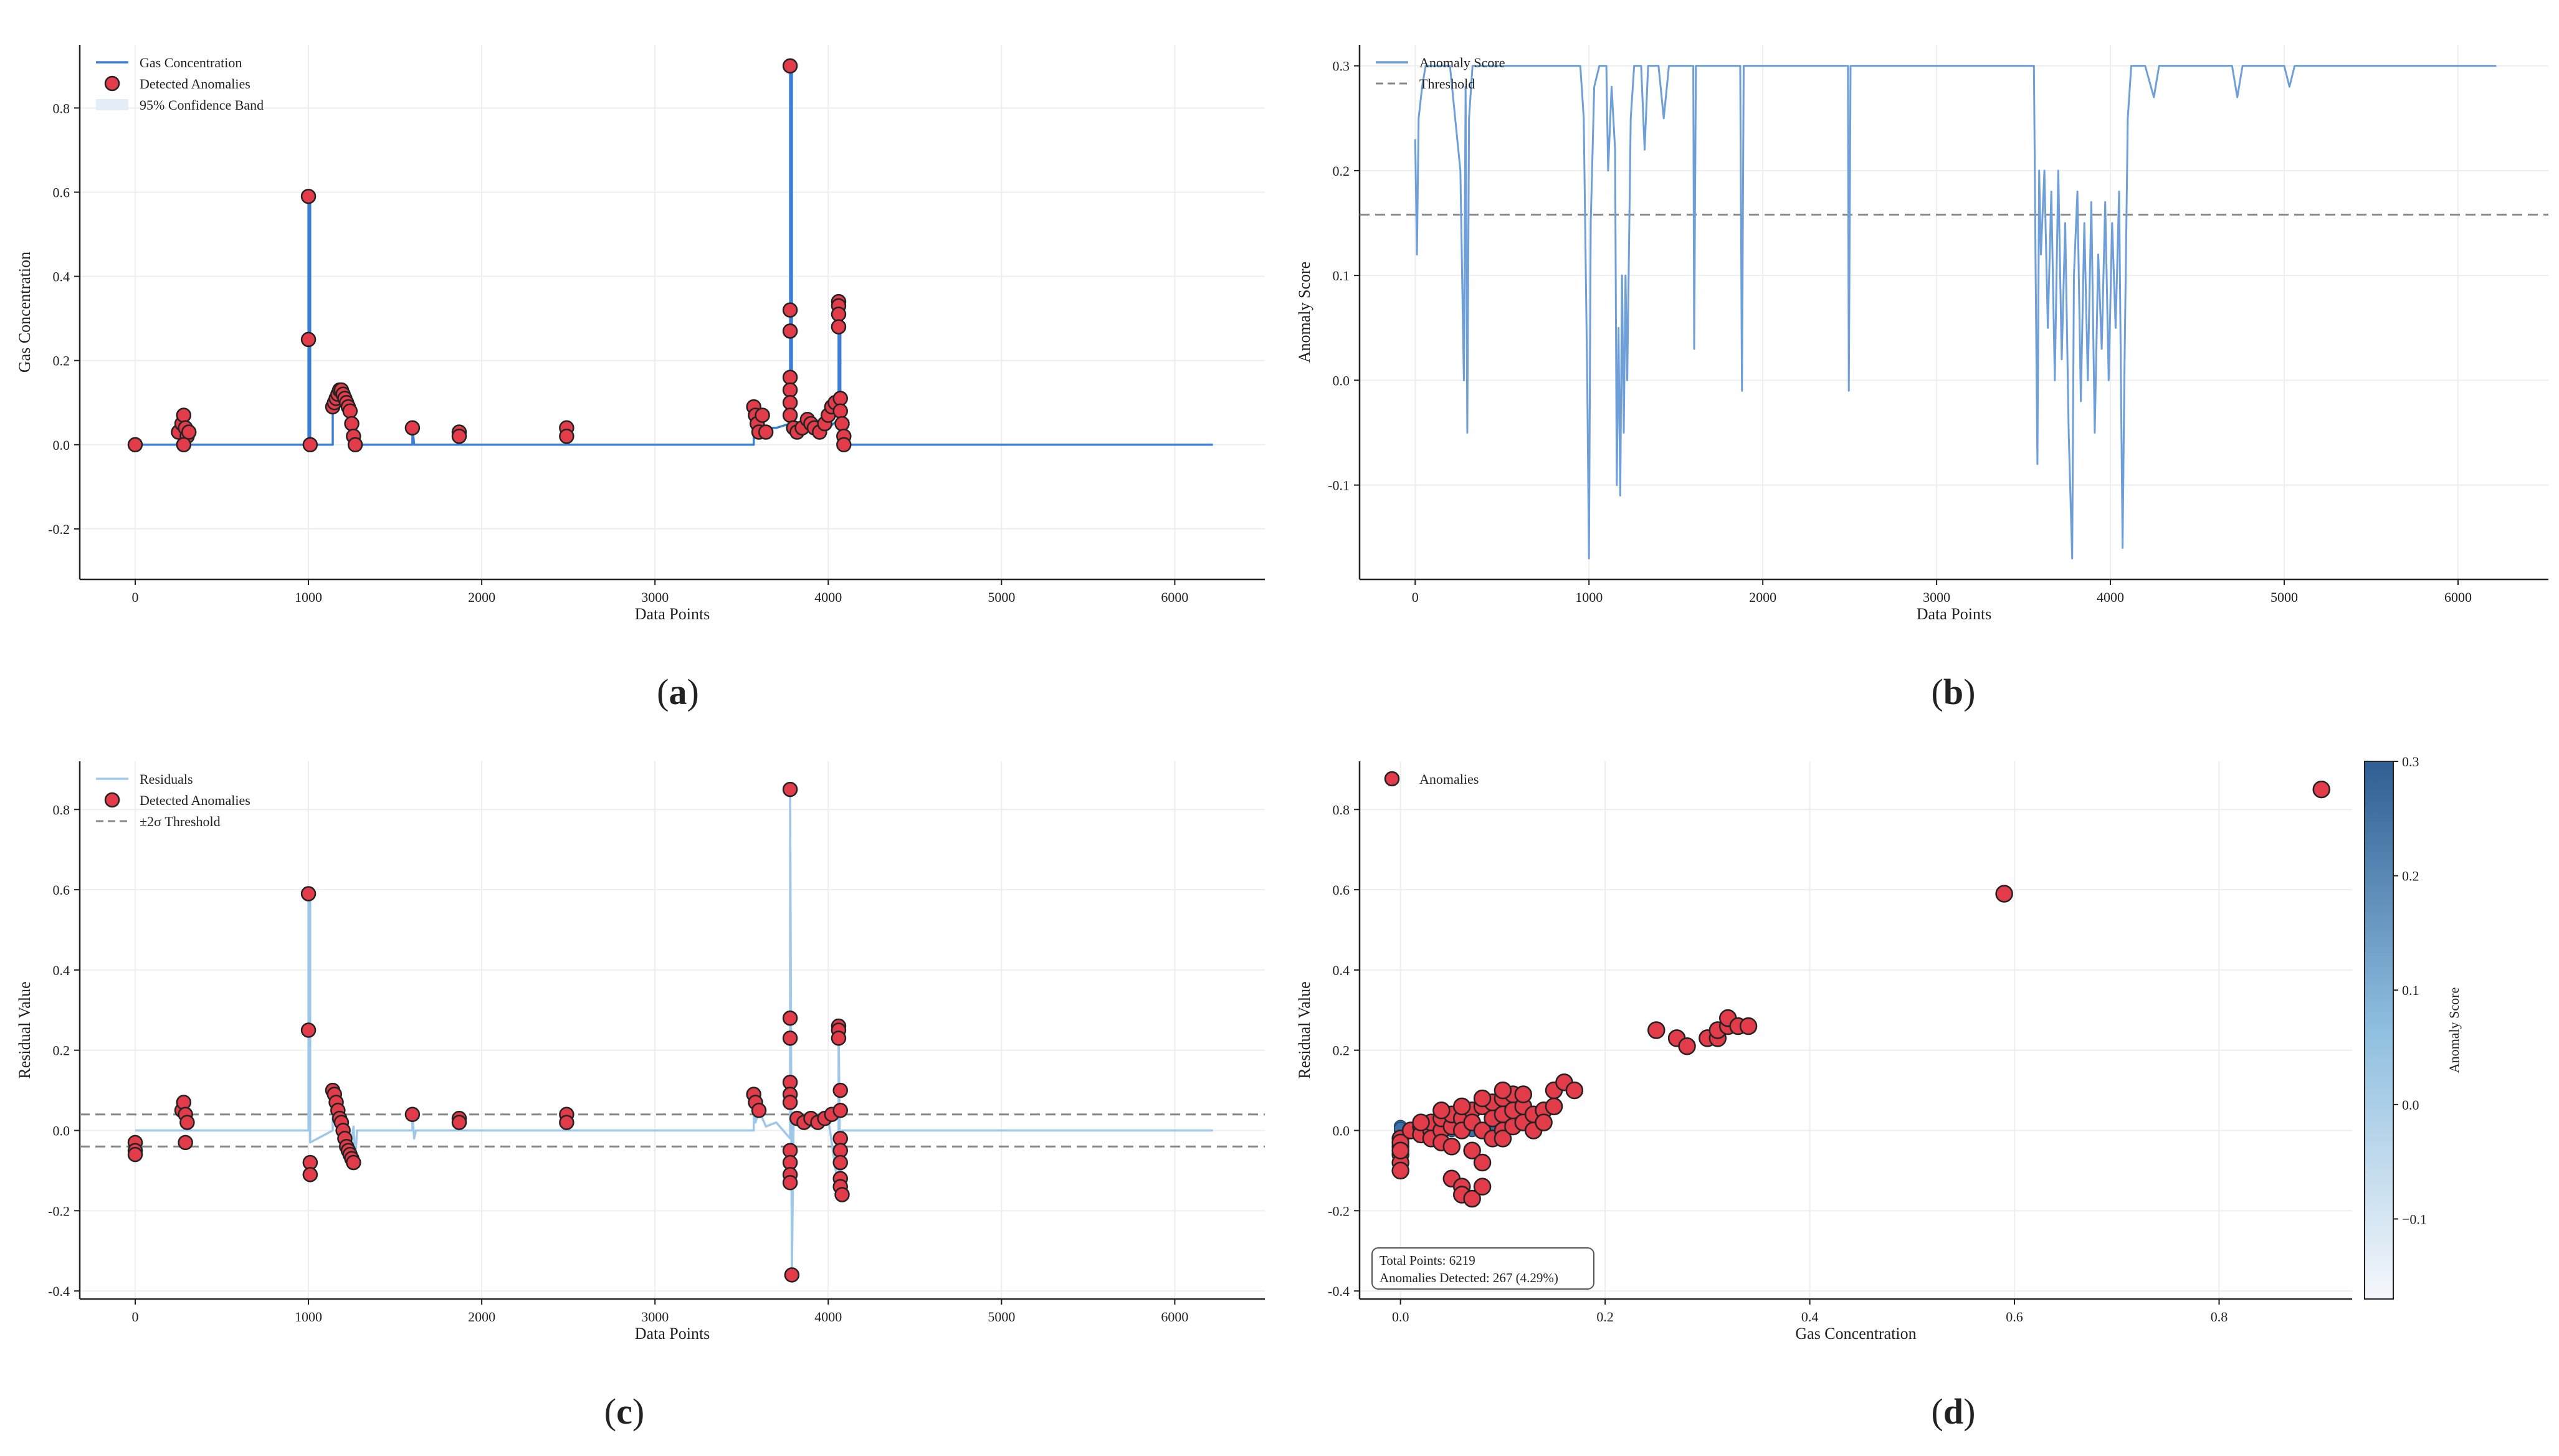 The image size is (2559, 1456). Describe the element at coordinates (624, 1412) in the screenshot. I see `panel-label: (c)` at that location.